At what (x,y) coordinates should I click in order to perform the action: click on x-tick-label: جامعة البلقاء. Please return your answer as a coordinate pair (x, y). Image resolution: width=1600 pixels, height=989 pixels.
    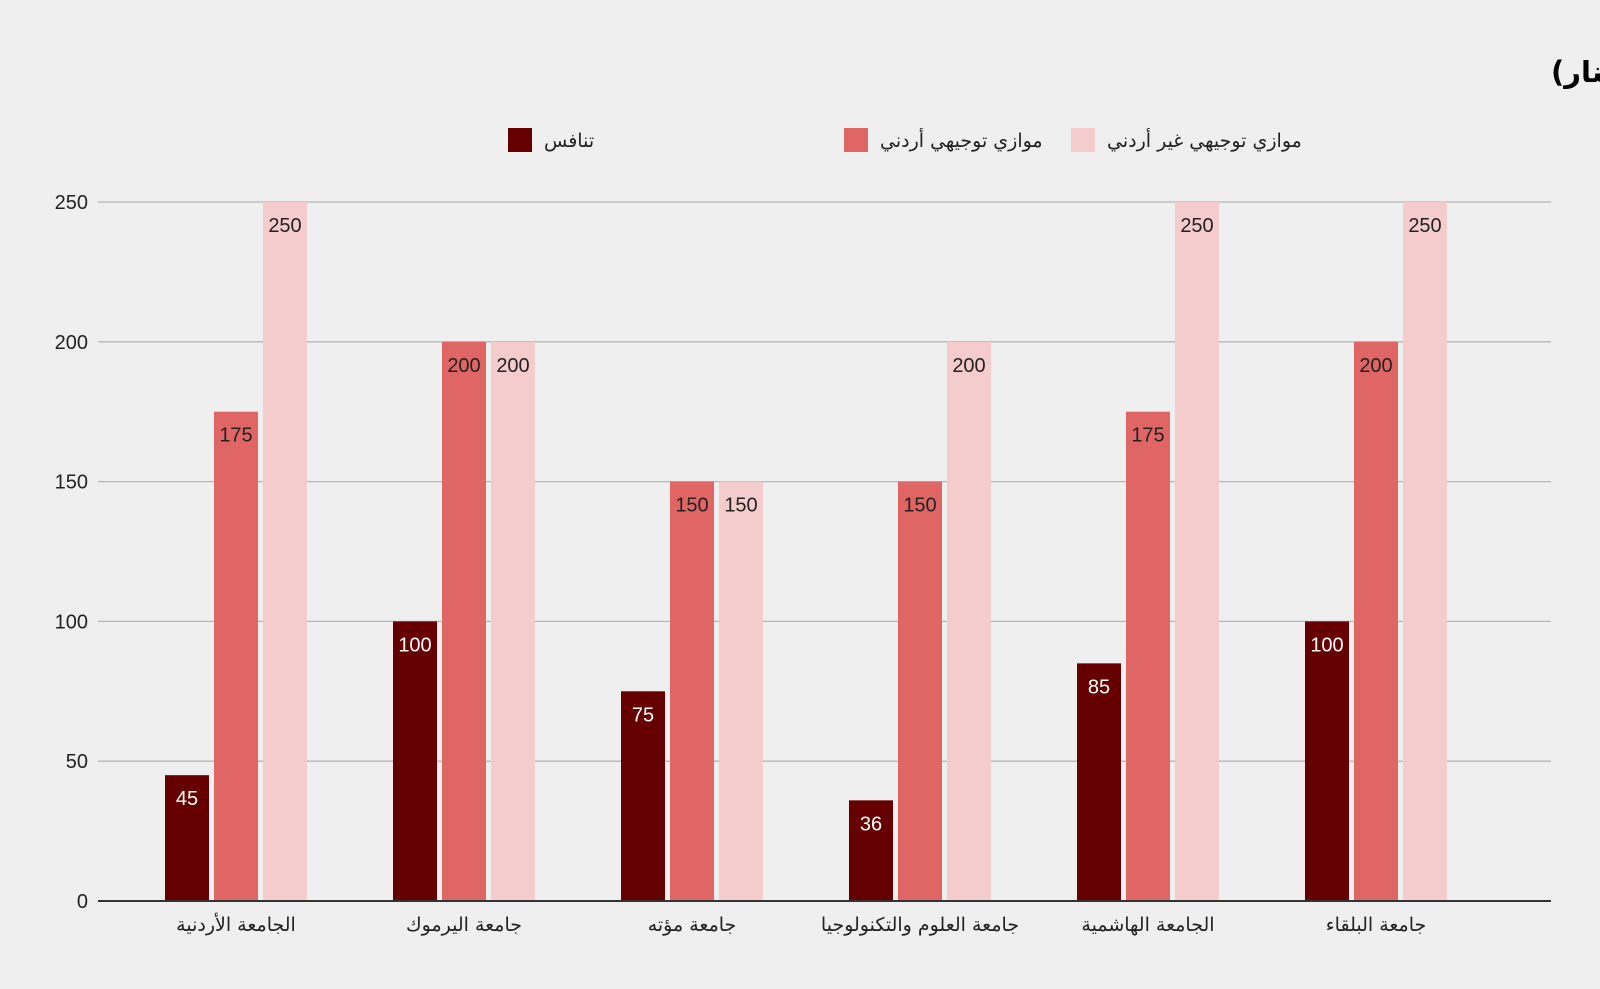
    Looking at the image, I should click on (1376, 925).